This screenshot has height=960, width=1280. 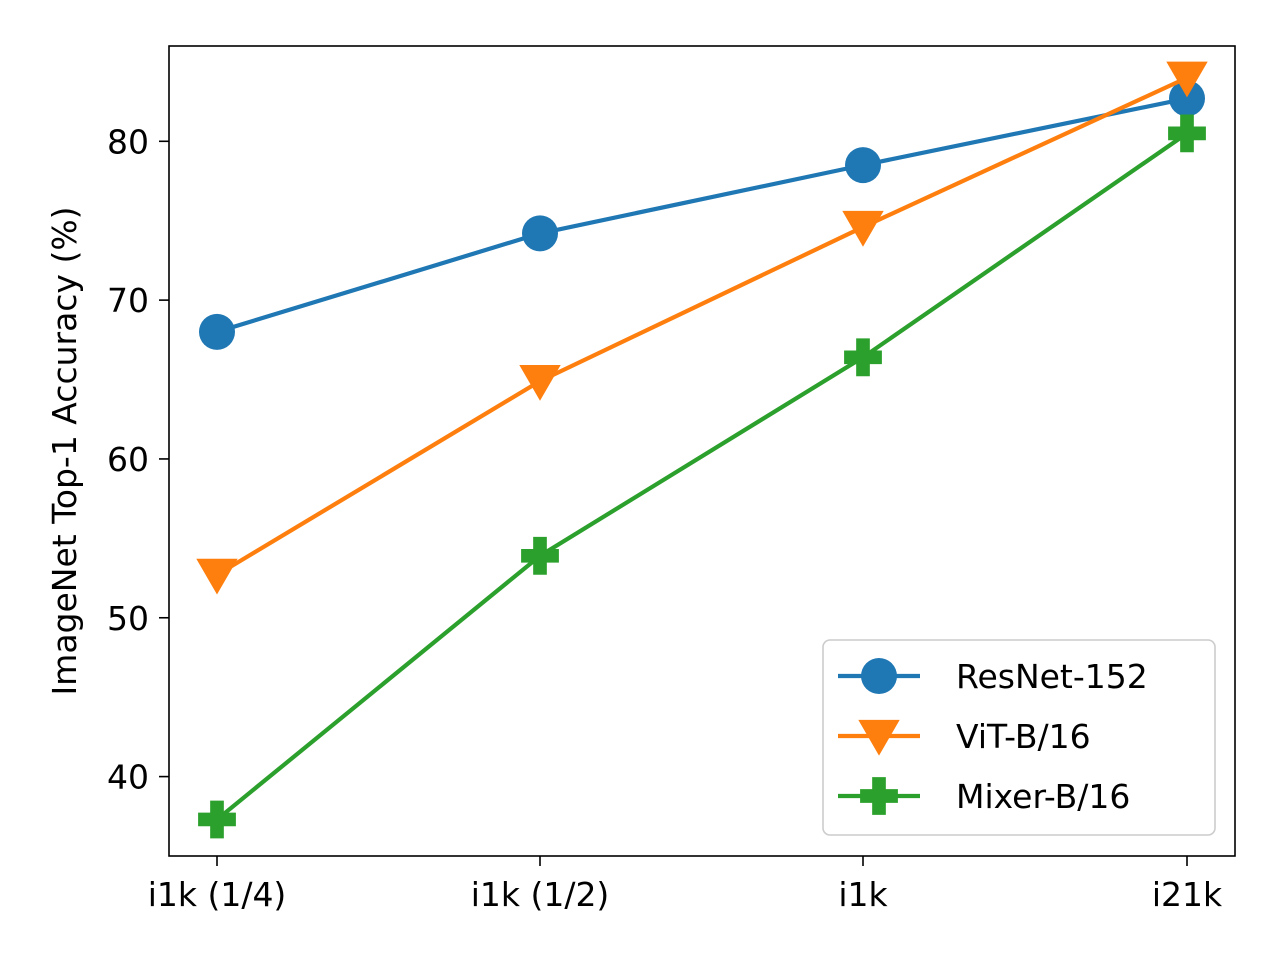 What do you see at coordinates (128, 300) in the screenshot?
I see `y-tick-label: 70` at bounding box center [128, 300].